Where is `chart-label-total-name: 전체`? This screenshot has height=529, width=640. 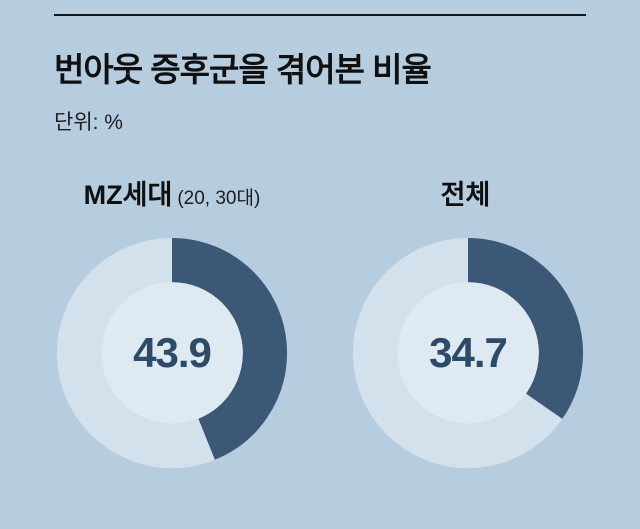 chart-label-total-name: 전체 is located at coordinates (465, 195).